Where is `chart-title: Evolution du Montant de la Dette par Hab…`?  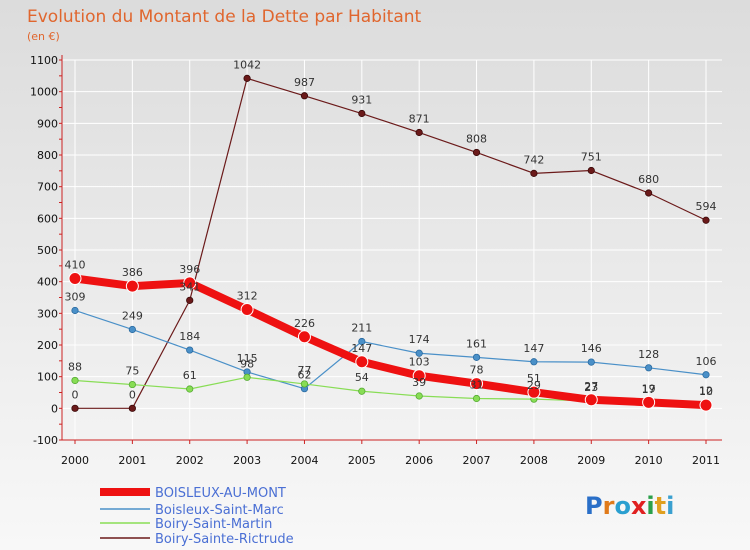 chart-title: Evolution du Montant de la Dette par Hab… is located at coordinates (224, 17).